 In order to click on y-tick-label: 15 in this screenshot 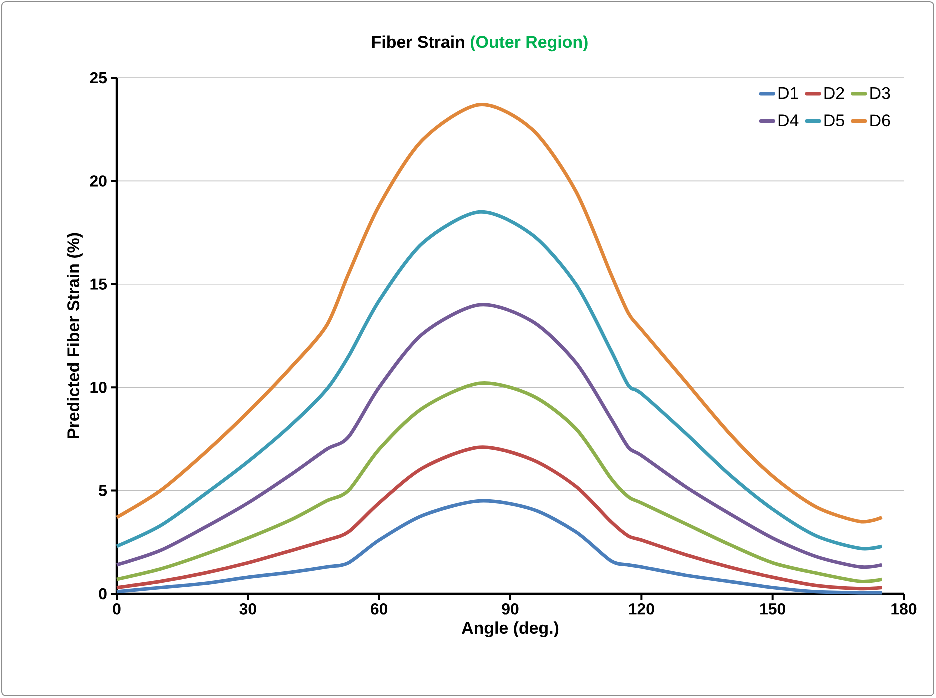, I will do `click(99, 284)`.